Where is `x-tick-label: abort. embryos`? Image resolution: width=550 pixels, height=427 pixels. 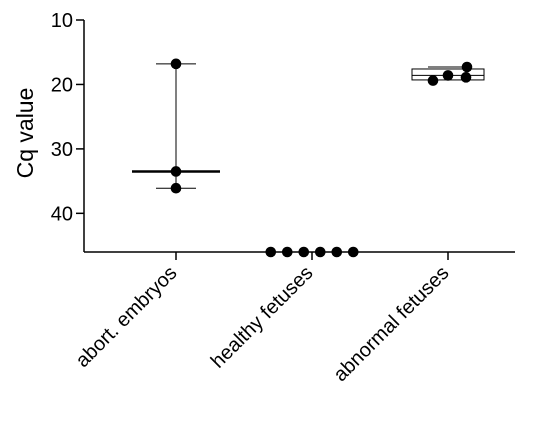
x-tick-label: abort. embryos is located at coordinates (127, 317).